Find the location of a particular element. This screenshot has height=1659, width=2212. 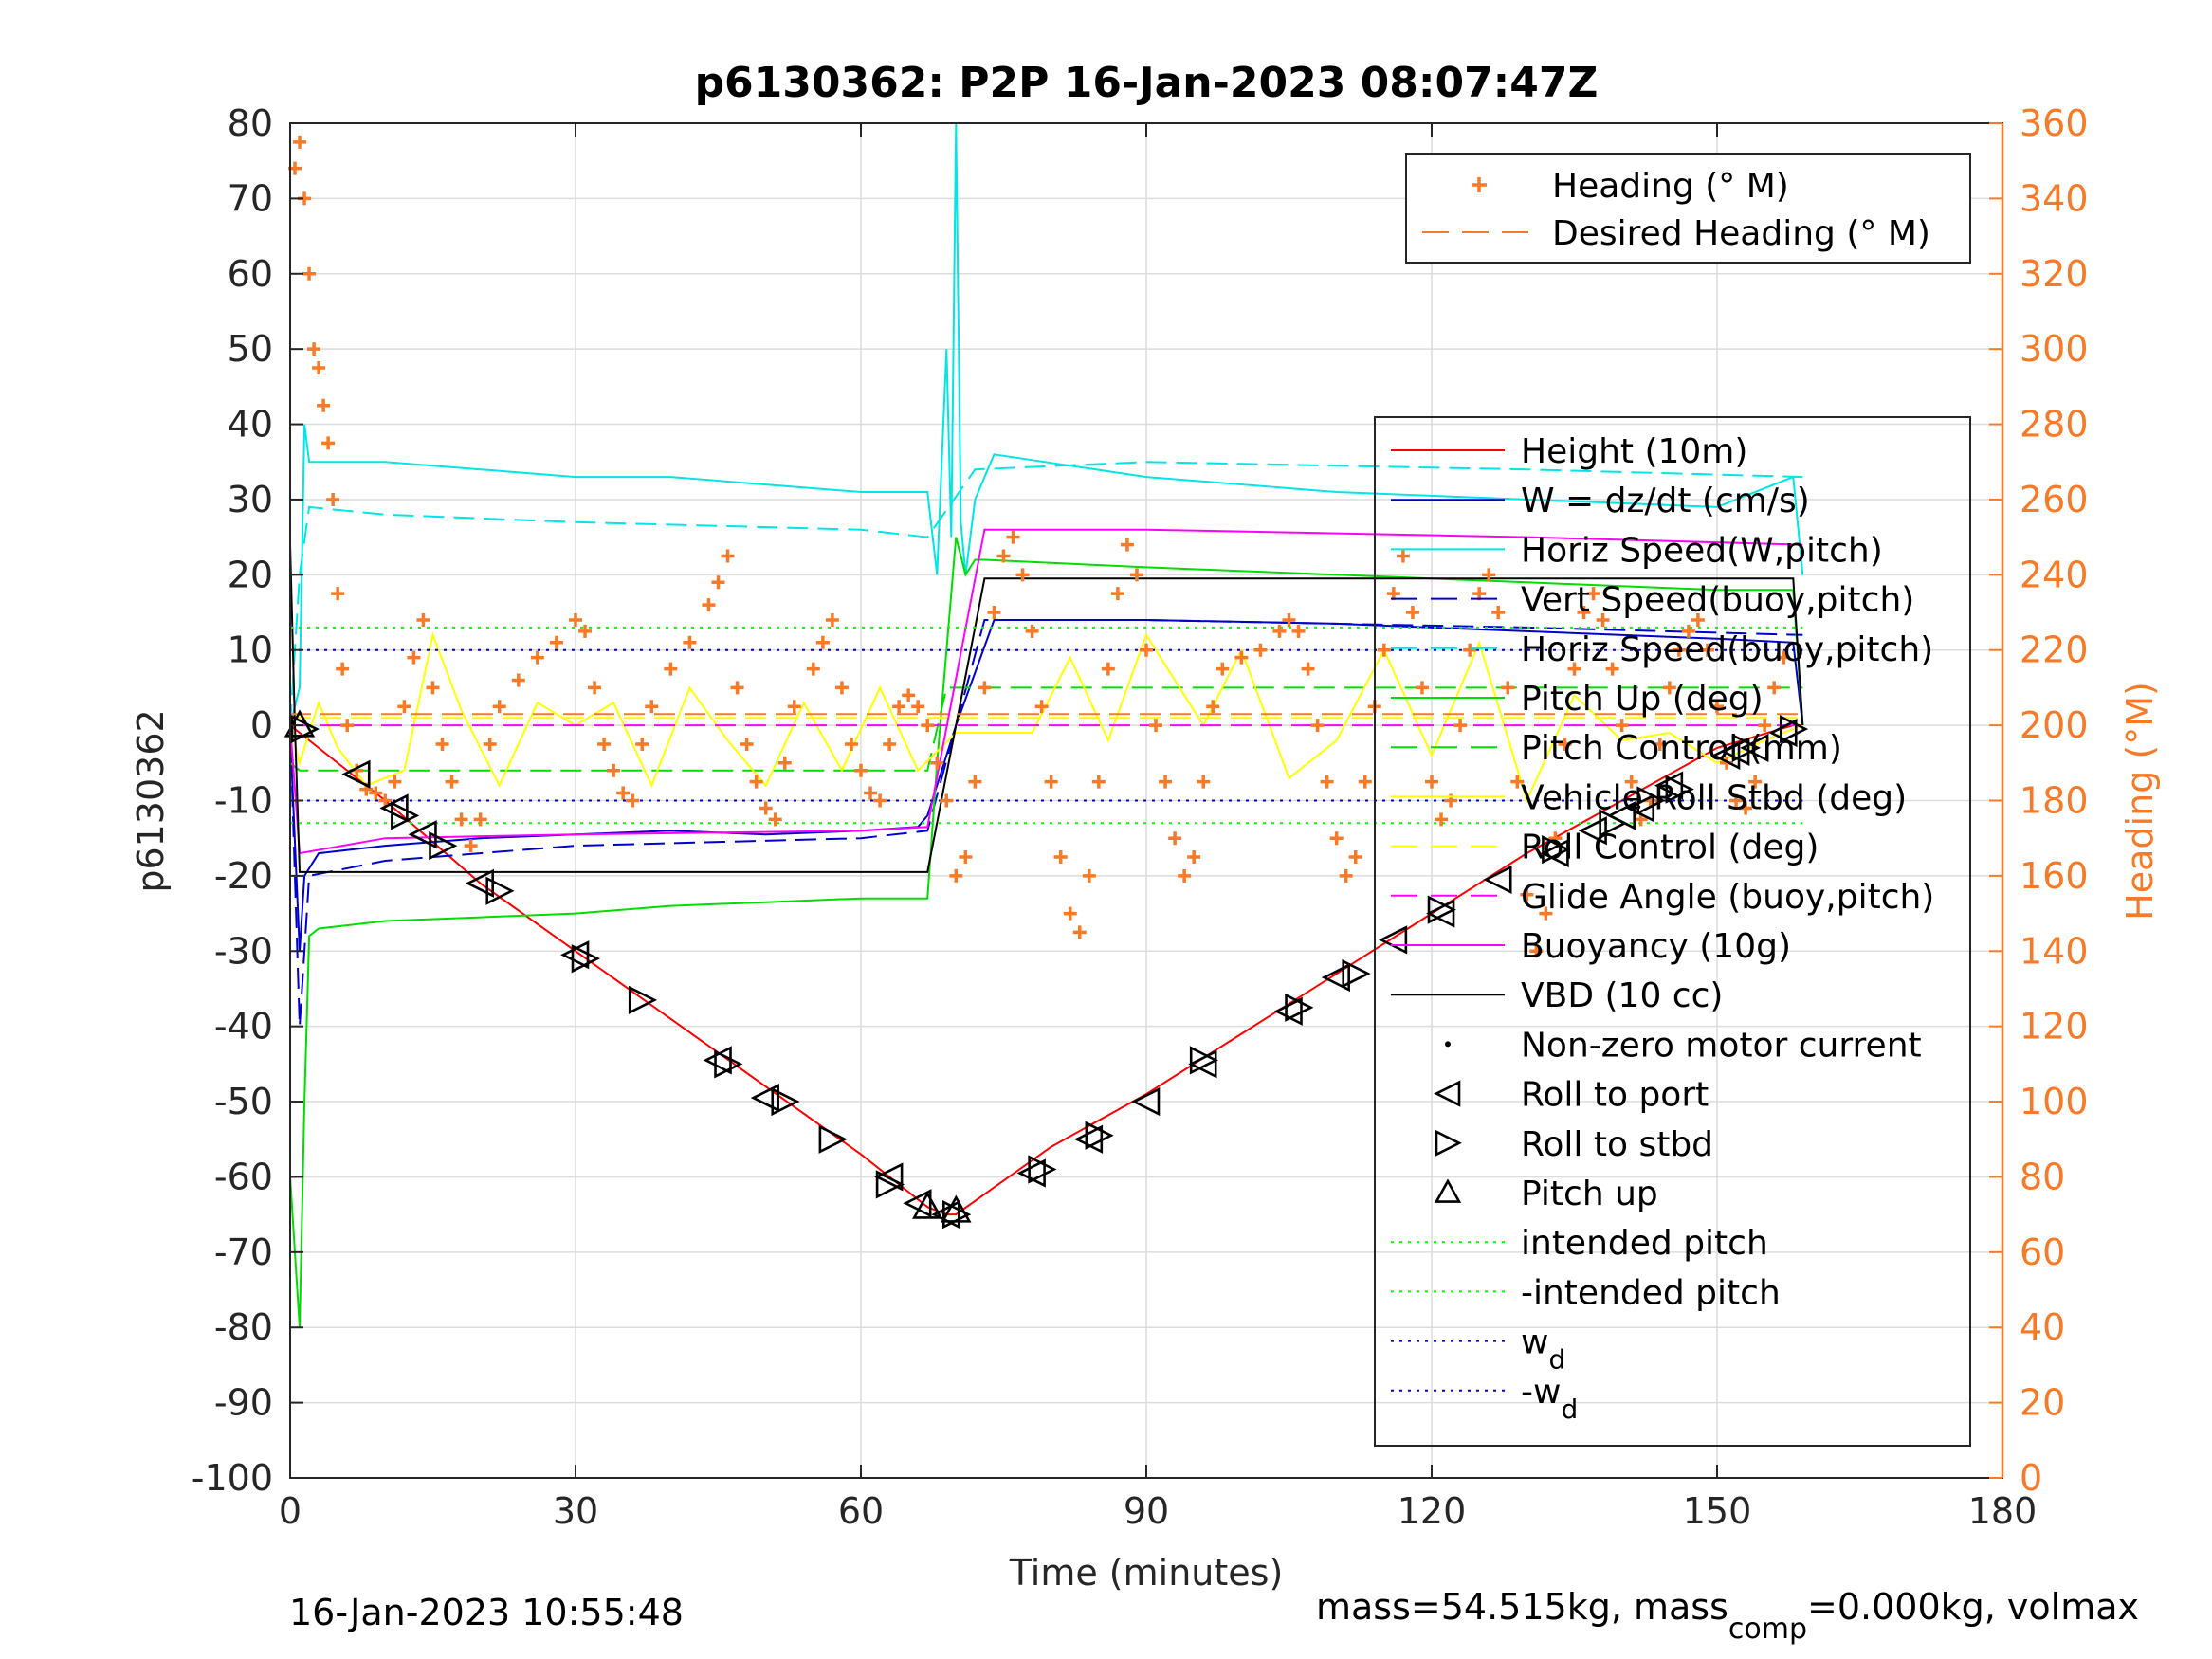

chart-title: p6130362: P2P 16-Jan-2023 08:07:47Z is located at coordinates (1147, 83).